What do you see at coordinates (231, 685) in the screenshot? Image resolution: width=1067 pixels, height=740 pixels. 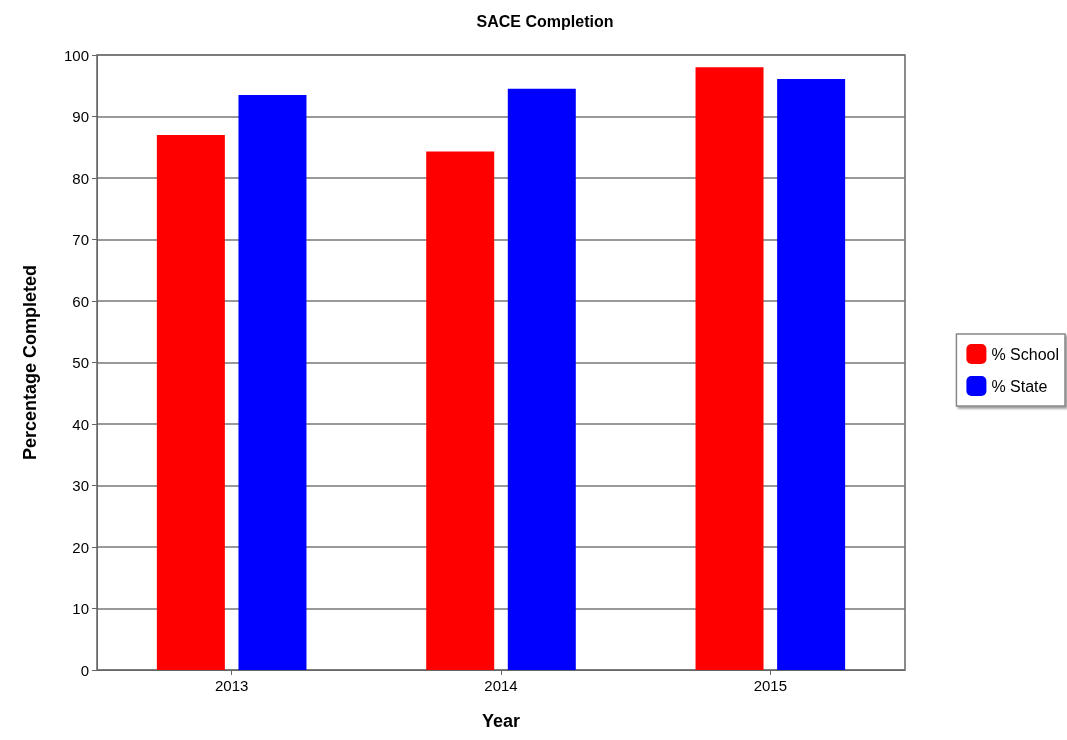 I see `x-tick-label: 2013` at bounding box center [231, 685].